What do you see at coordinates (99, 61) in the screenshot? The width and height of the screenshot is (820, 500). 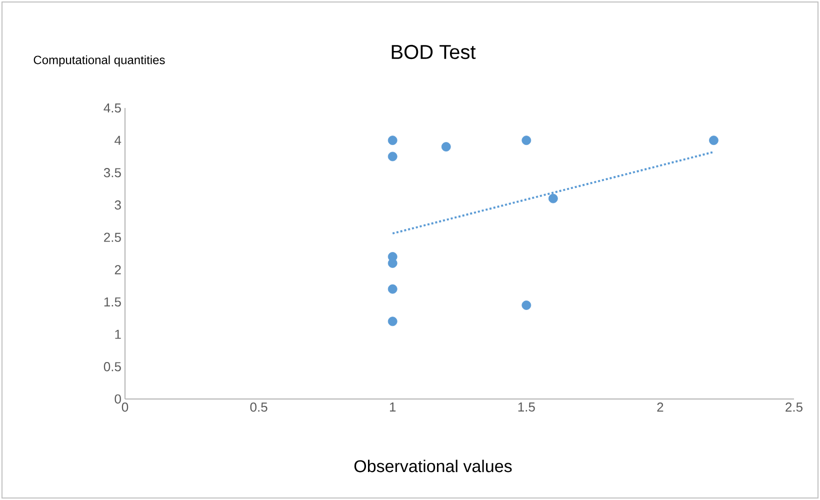 I see `y-axis-title: Computational quantities` at bounding box center [99, 61].